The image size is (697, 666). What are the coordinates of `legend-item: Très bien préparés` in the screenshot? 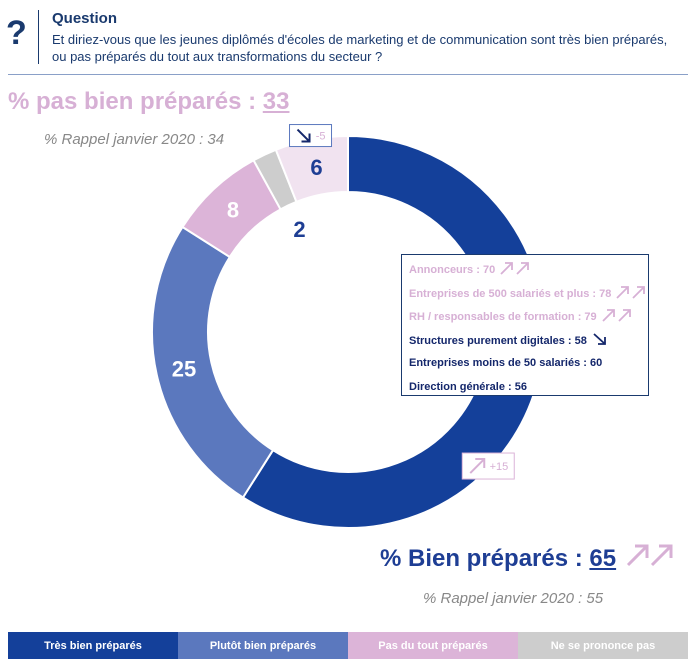 It's located at (93, 645).